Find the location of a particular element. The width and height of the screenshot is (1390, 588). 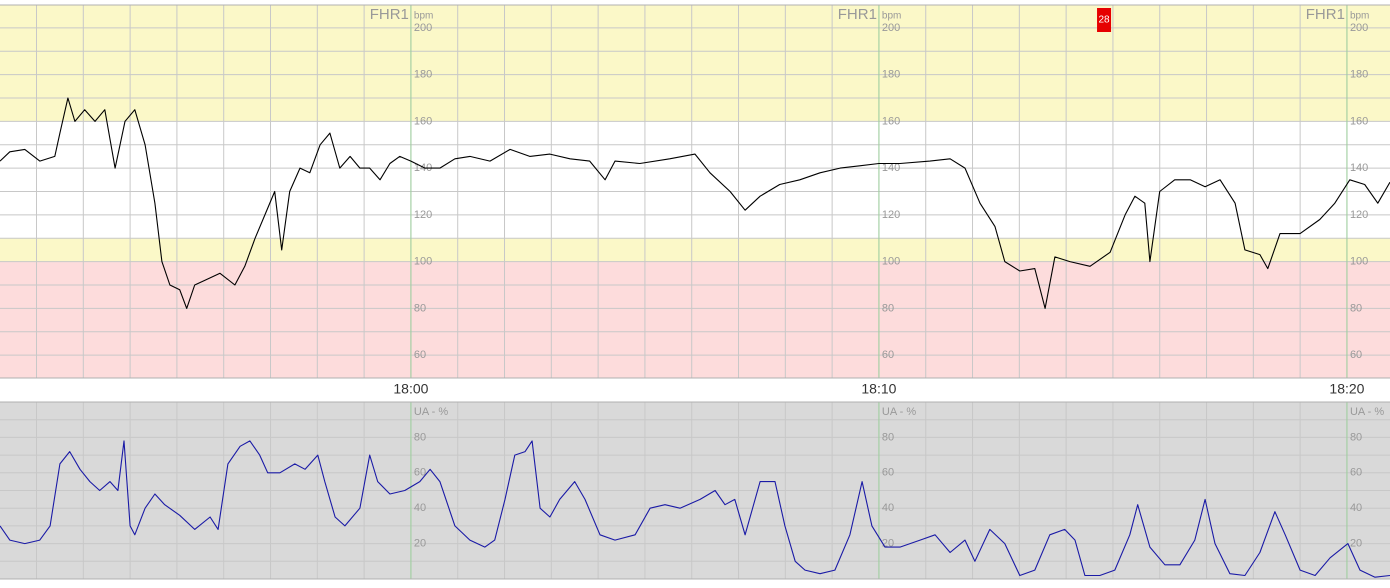

x-tick-label: 18:10 is located at coordinates (878, 389).